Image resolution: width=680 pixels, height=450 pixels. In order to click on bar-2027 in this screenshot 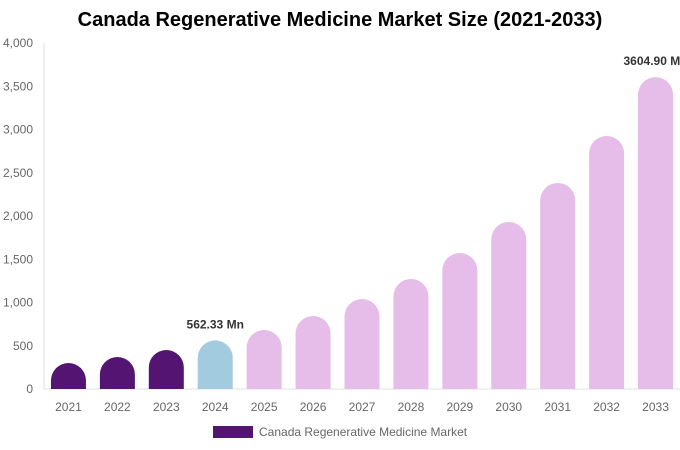, I will do `click(362, 344)`.